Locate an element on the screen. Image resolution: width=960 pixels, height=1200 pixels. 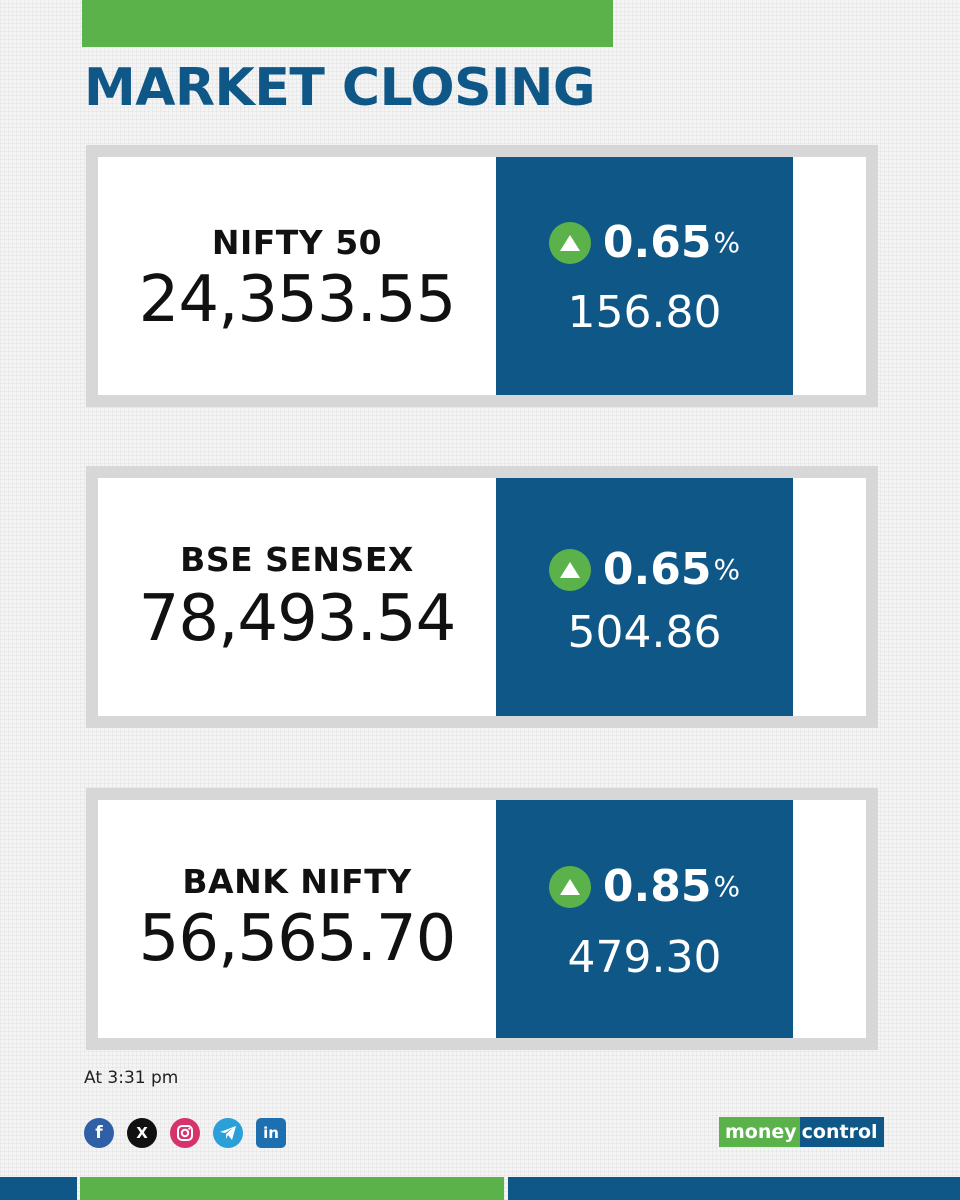
index-value: 78,493.54 is located at coordinates (297, 619).